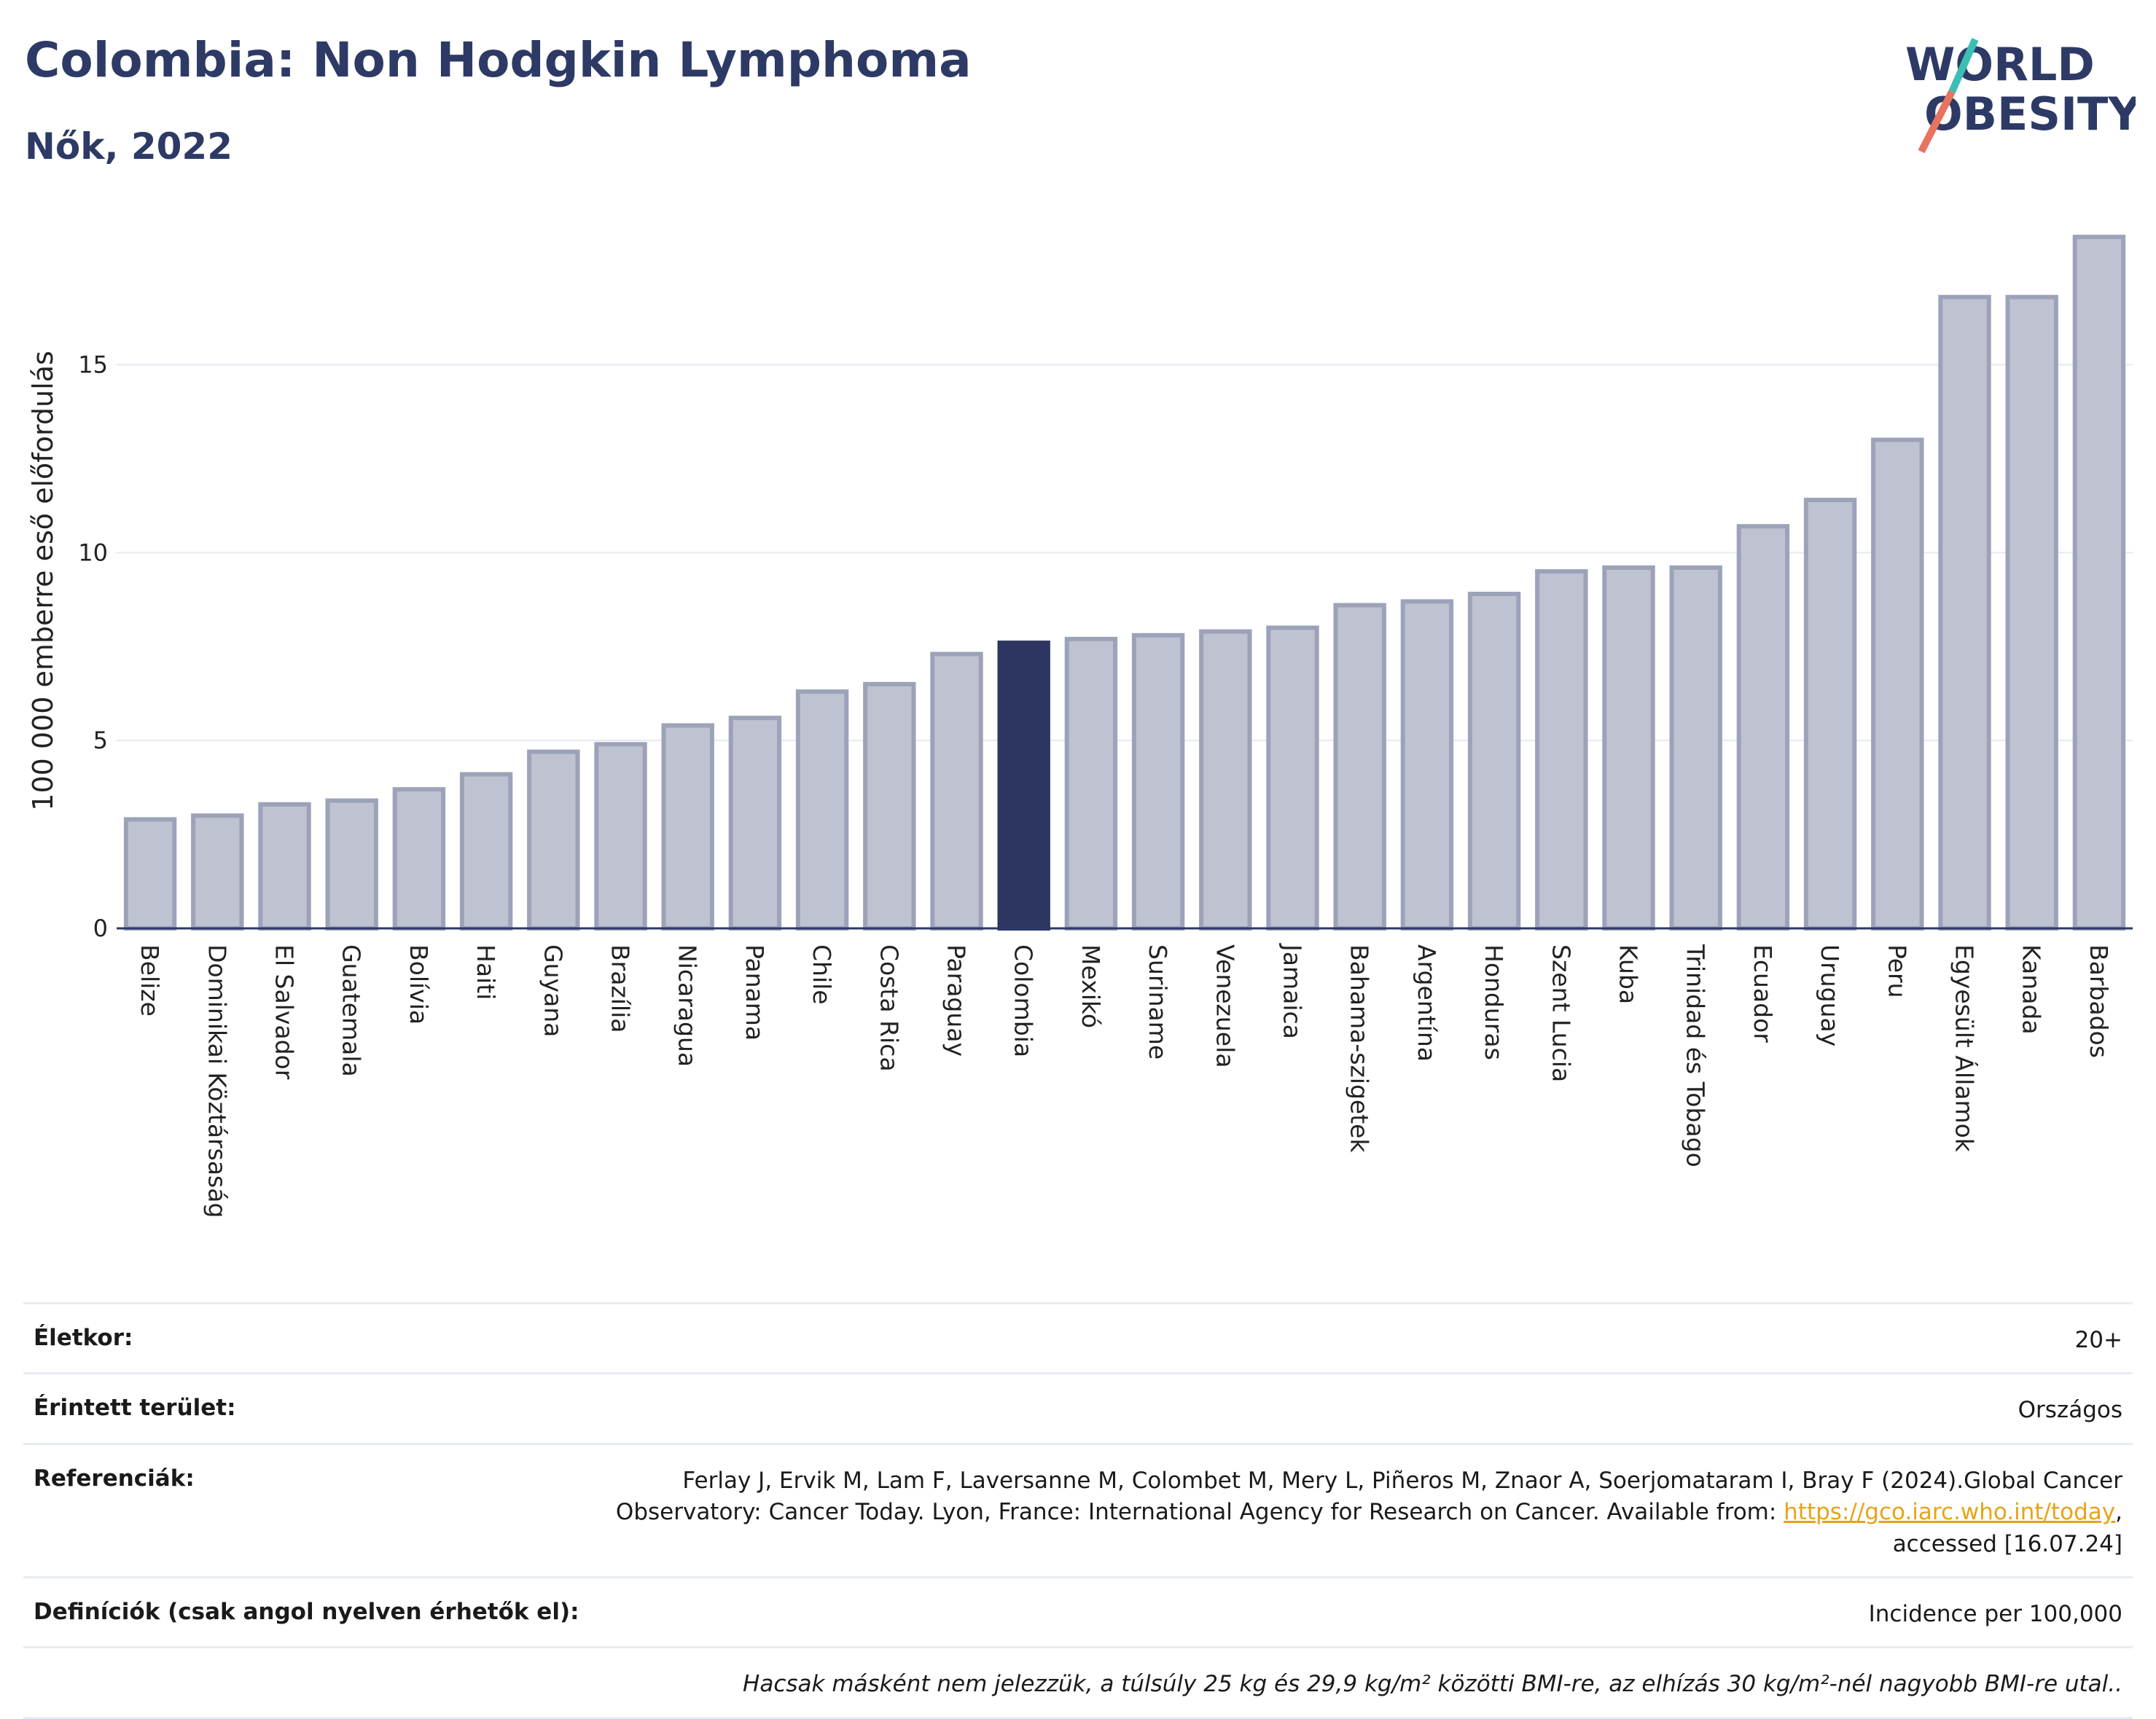  I want to click on bar-peru, so click(1897, 684).